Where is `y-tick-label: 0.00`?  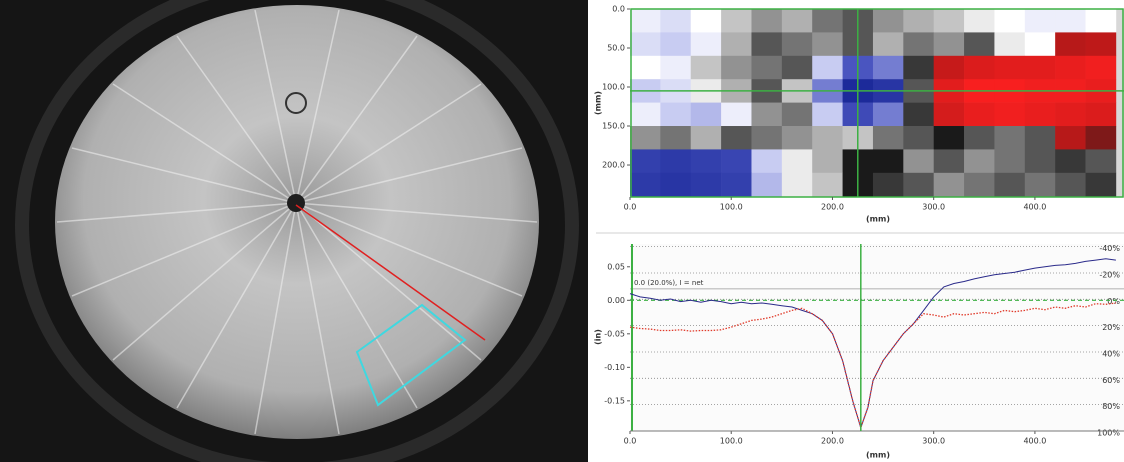
y-tick-label: 0.00 is located at coordinates (616, 300).